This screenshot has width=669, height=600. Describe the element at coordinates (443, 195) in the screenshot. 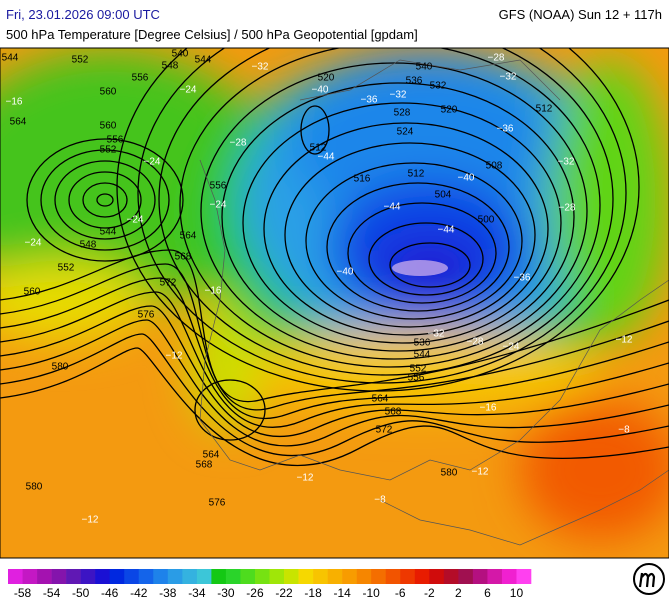

I see `contour-label: 504` at that location.